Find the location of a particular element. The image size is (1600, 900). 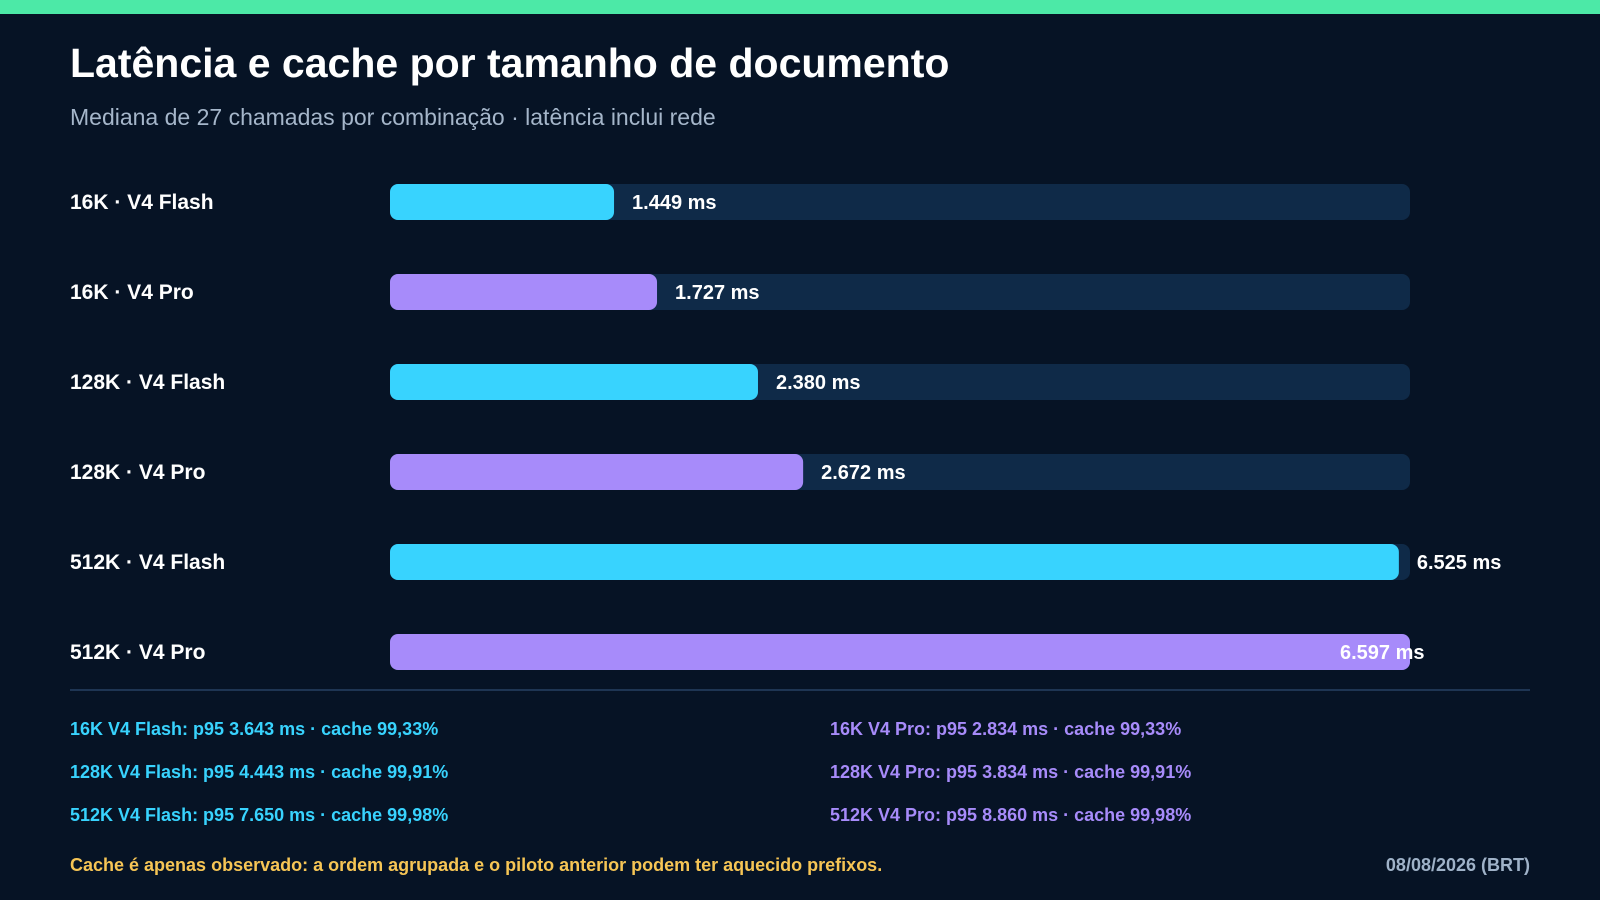

divider is located at coordinates (800, 690).